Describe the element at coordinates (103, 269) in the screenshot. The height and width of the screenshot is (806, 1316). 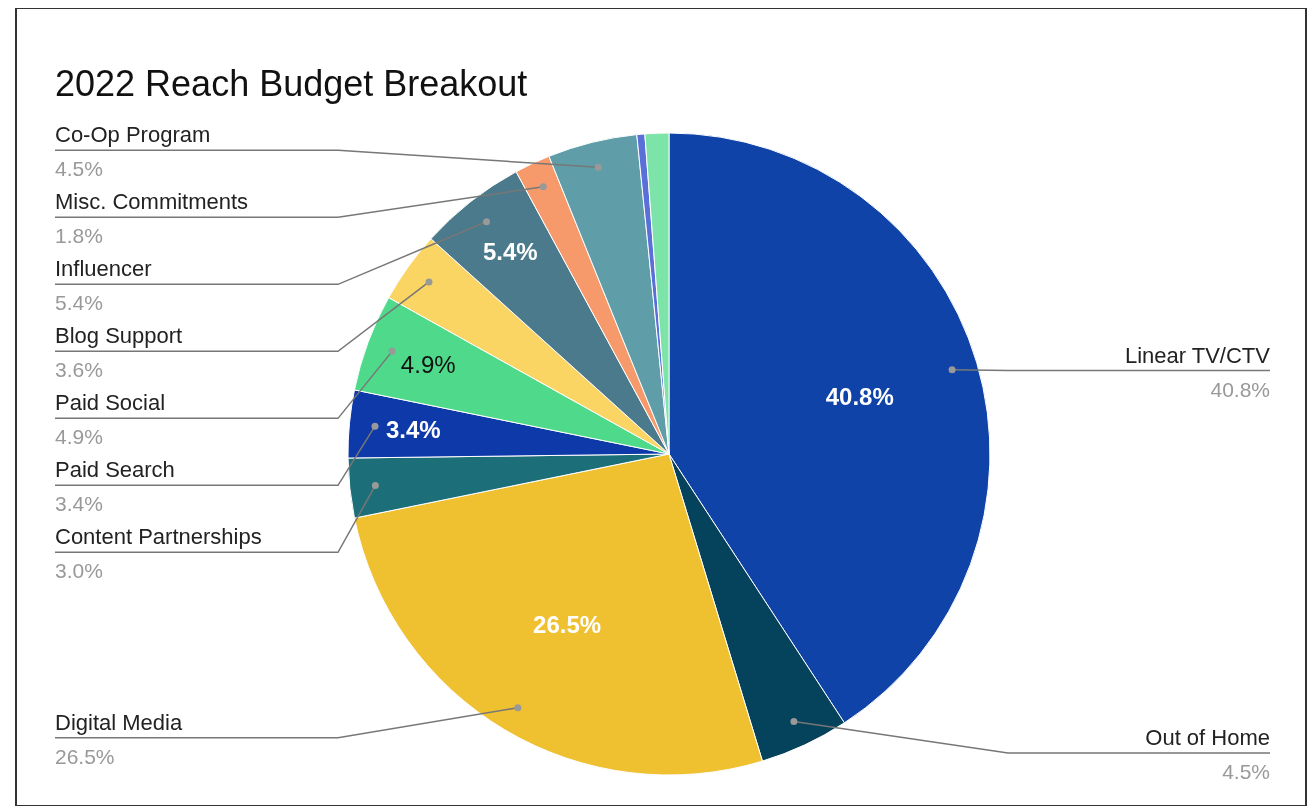
I see `slice-label: Influencer` at that location.